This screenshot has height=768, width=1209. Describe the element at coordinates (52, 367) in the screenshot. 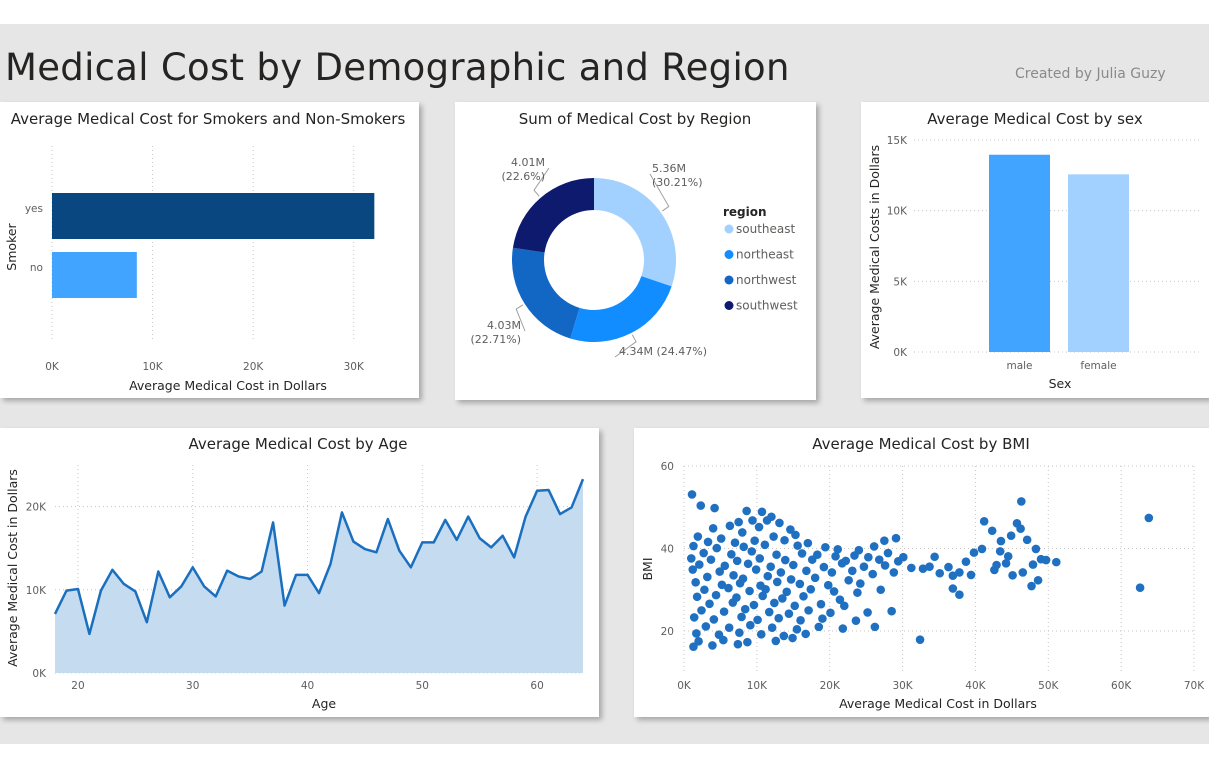

I see `x-tick-label: 0K` at that location.